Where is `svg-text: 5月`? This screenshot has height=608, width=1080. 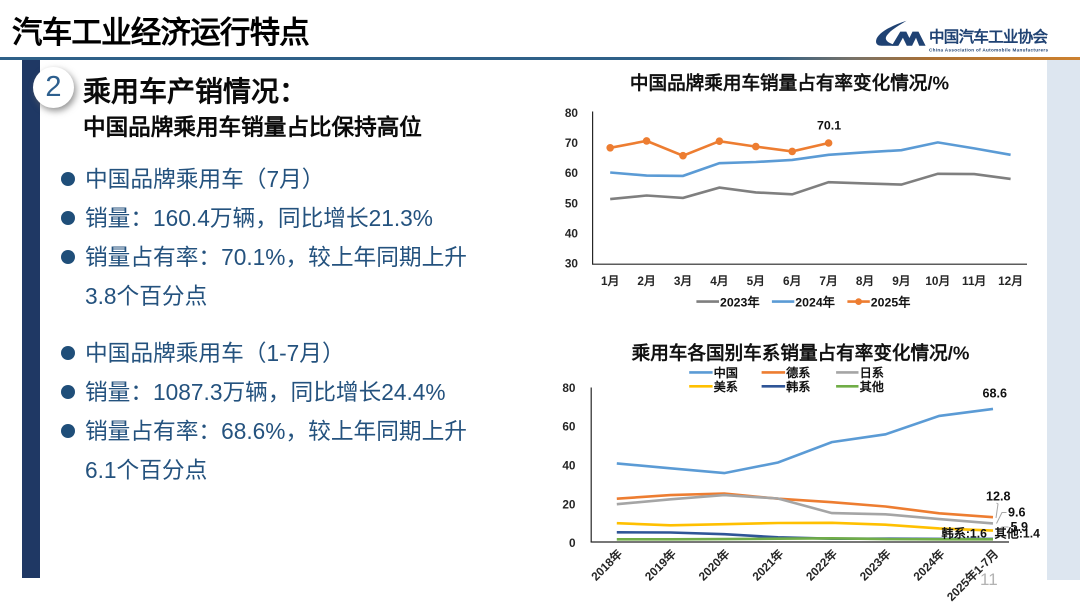 svg-text: 5月 is located at coordinates (756, 281).